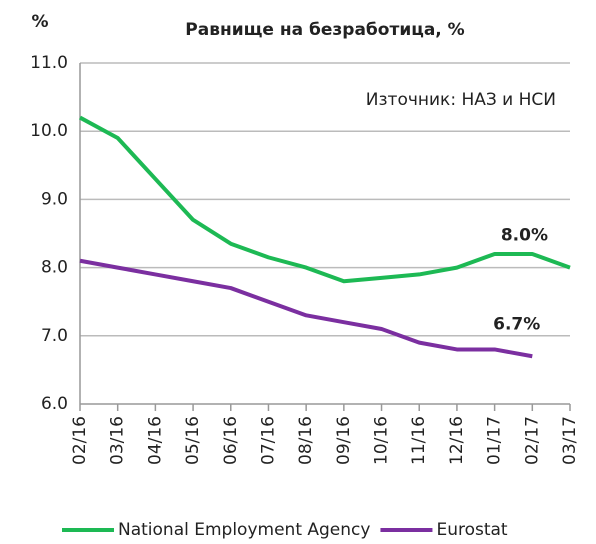 This screenshot has width=596, height=544. I want to click on x-tick-label: 07/16, so click(268, 440).